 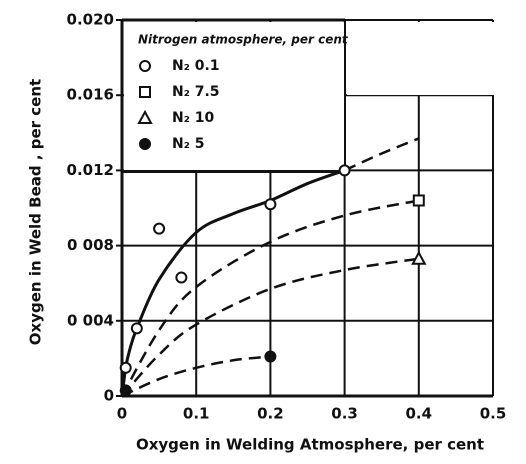 What do you see at coordinates (109, 396) in the screenshot?
I see `y-tick-label: 0` at bounding box center [109, 396].